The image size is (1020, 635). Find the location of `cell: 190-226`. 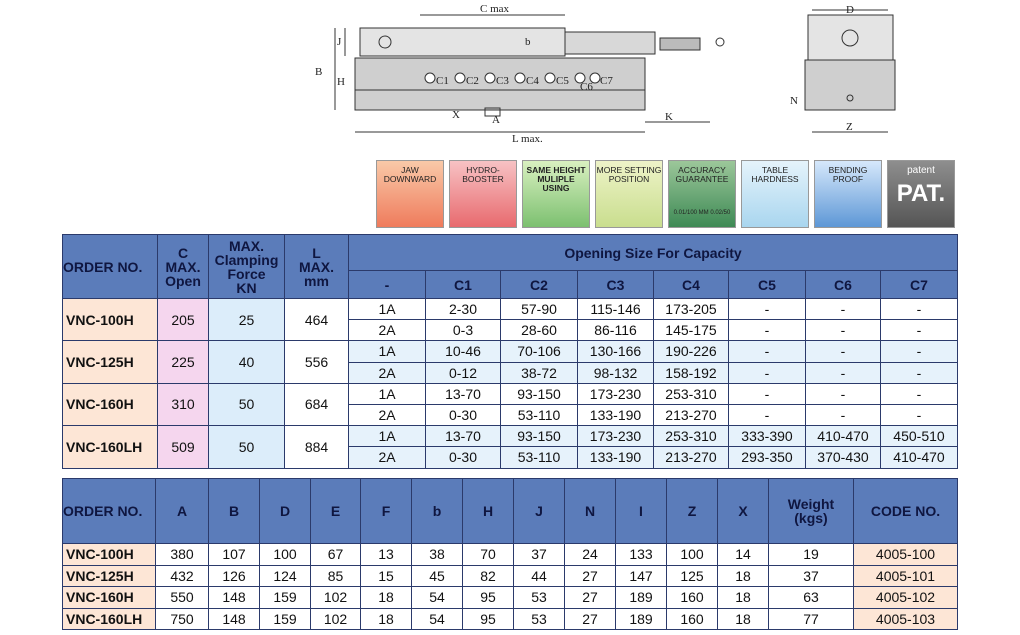

cell: 190-226 is located at coordinates (691, 351).